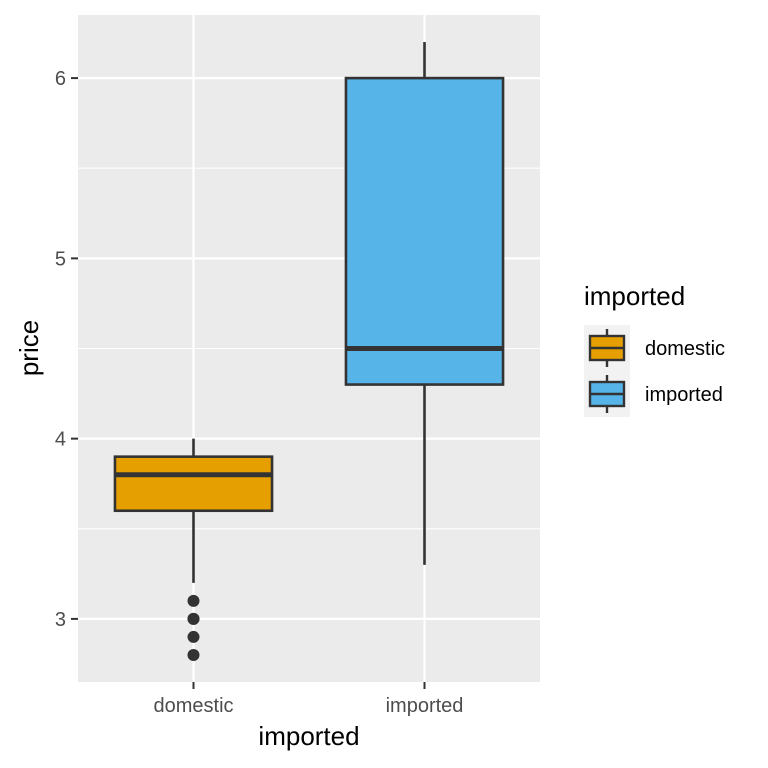  Describe the element at coordinates (60, 259) in the screenshot. I see `y-tick-label: 5` at that location.